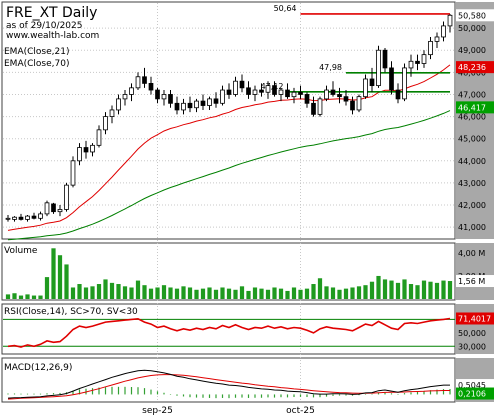  I want to click on macd-series, so click(228, 384).